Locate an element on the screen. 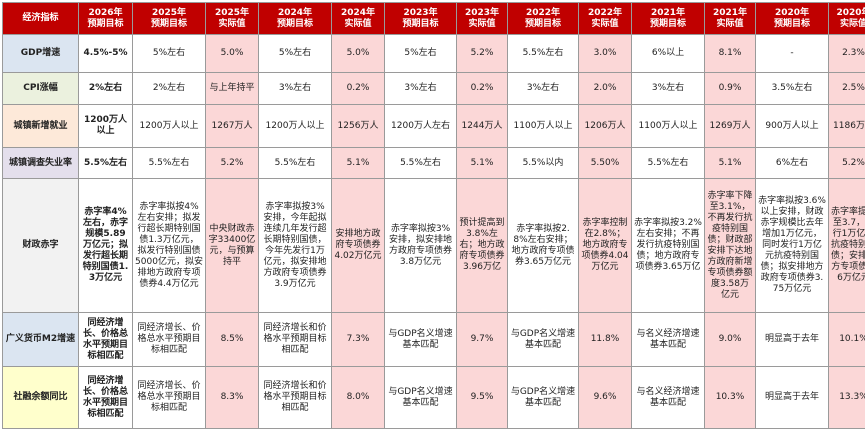 The width and height of the screenshot is (865, 431). cell-cpi-col-6: 3%左右 is located at coordinates (420, 88).